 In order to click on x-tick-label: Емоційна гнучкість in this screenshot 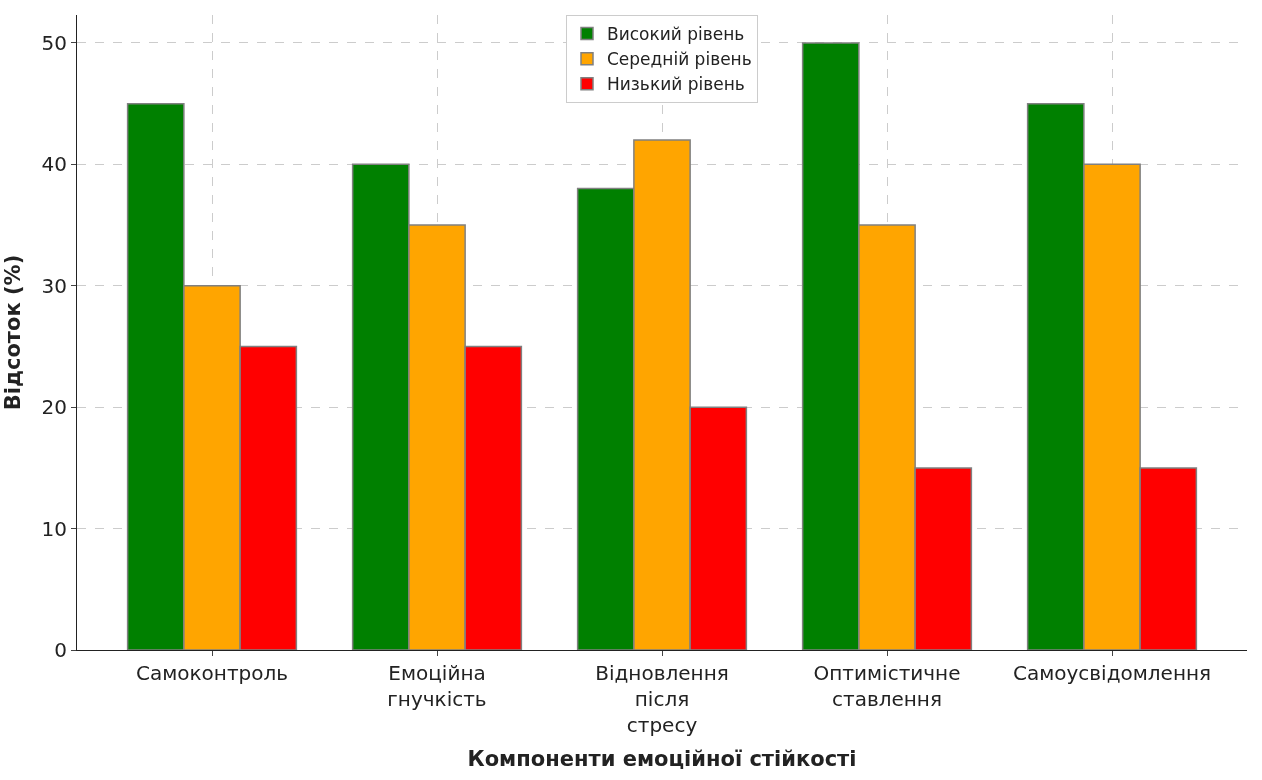, I will do `click(437, 686)`.